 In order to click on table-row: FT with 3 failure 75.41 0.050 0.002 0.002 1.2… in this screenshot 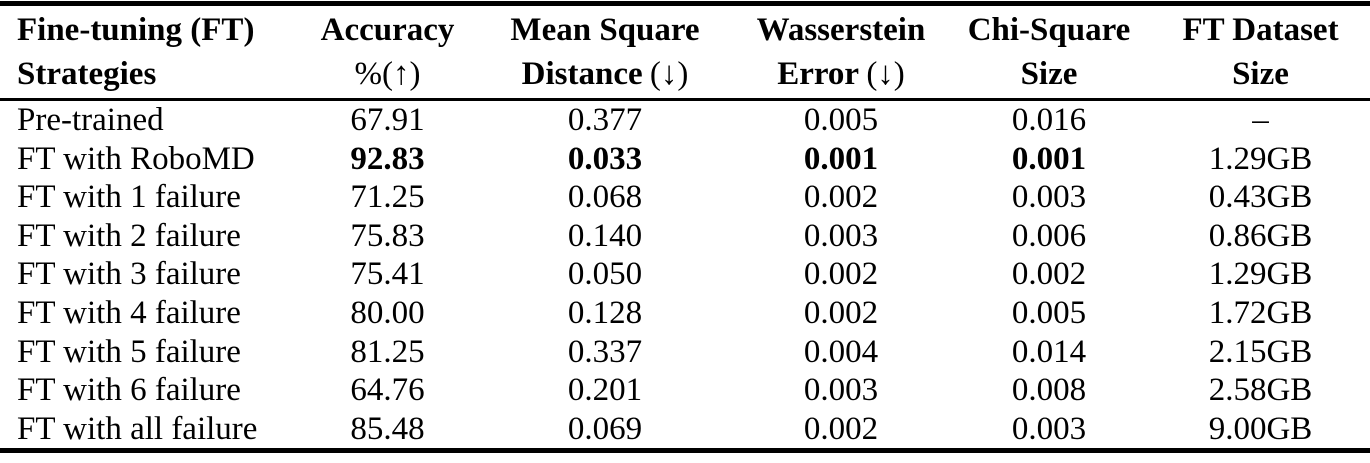, I will do `click(685, 274)`.